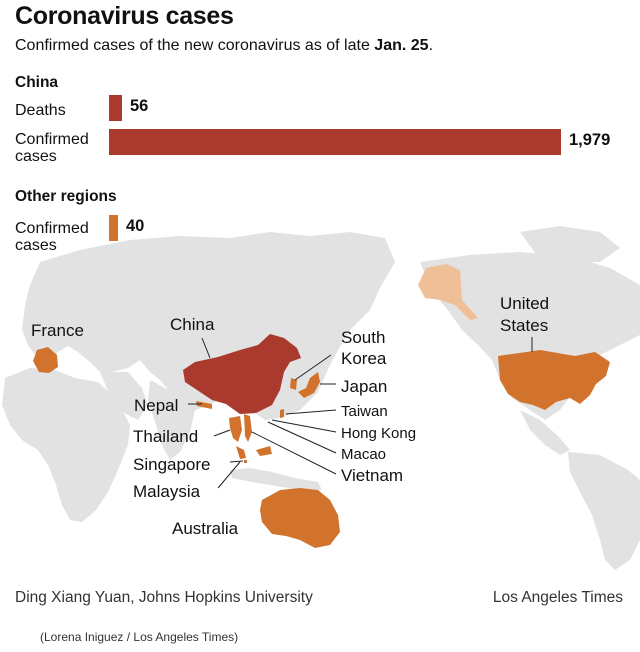  I want to click on label-malaysia: Malaysia, so click(167, 491).